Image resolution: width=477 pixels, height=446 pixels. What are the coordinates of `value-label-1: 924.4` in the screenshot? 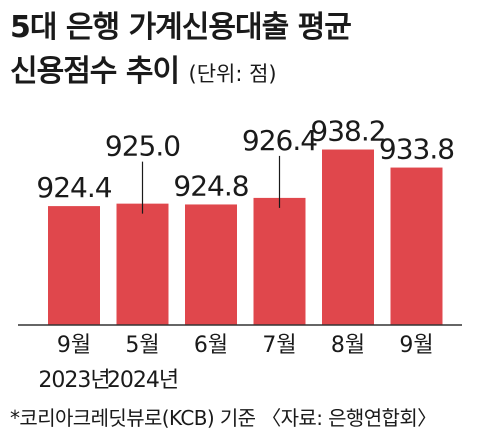 It's located at (73, 187).